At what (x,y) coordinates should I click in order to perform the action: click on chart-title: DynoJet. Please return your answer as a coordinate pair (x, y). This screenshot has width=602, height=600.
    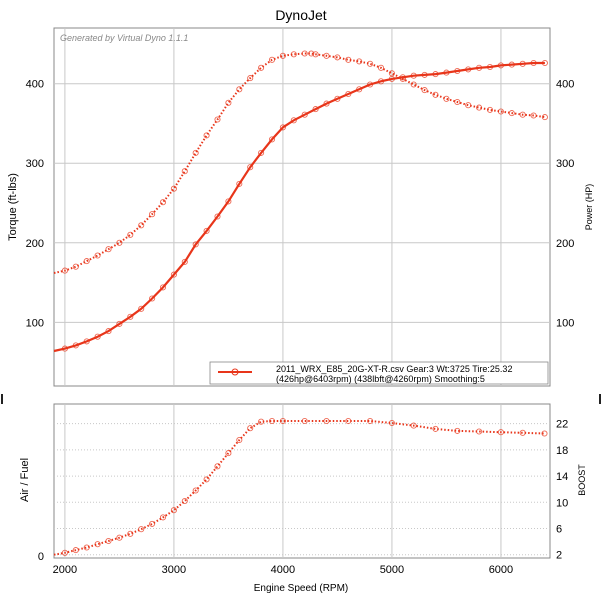
    Looking at the image, I should click on (300, 15).